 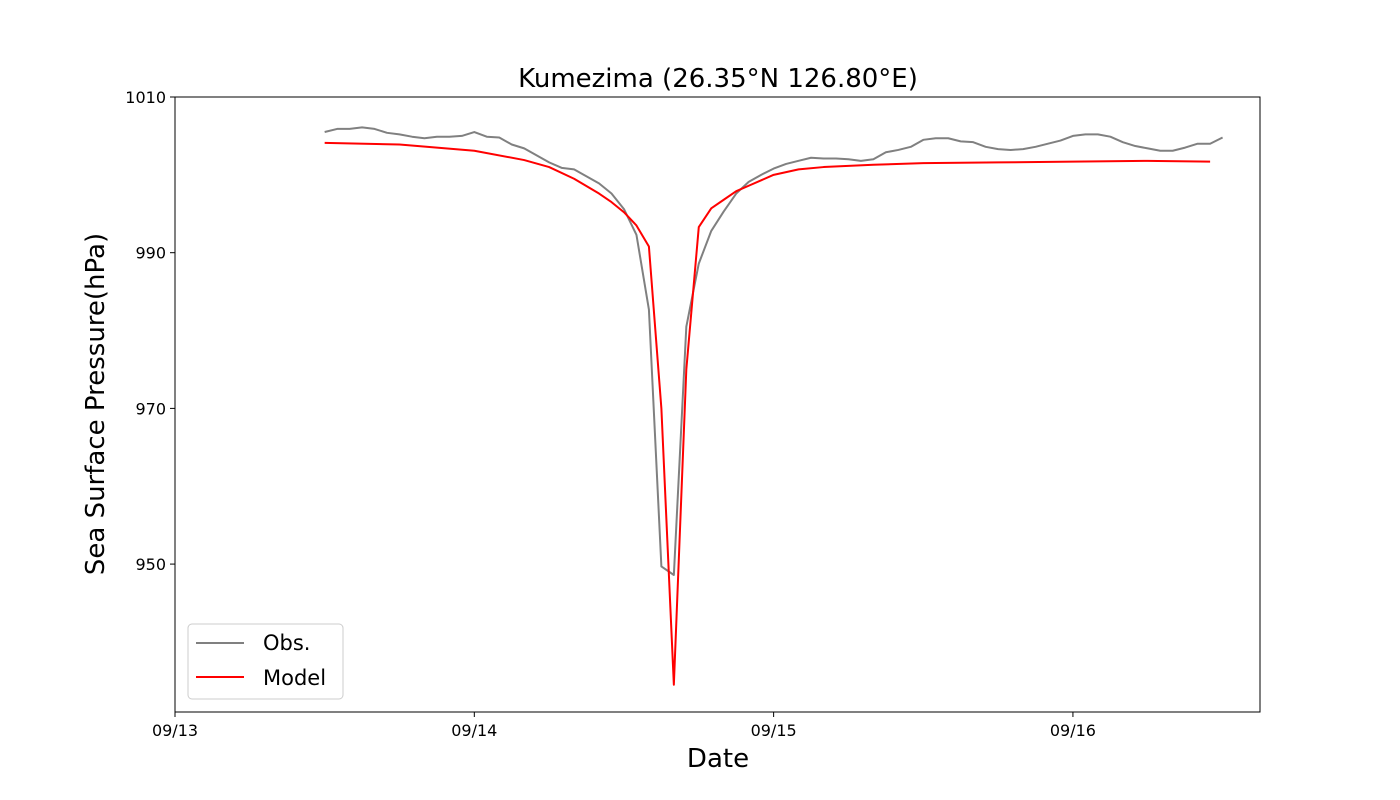 I want to click on legend-label-obs: Obs., so click(x=286, y=643).